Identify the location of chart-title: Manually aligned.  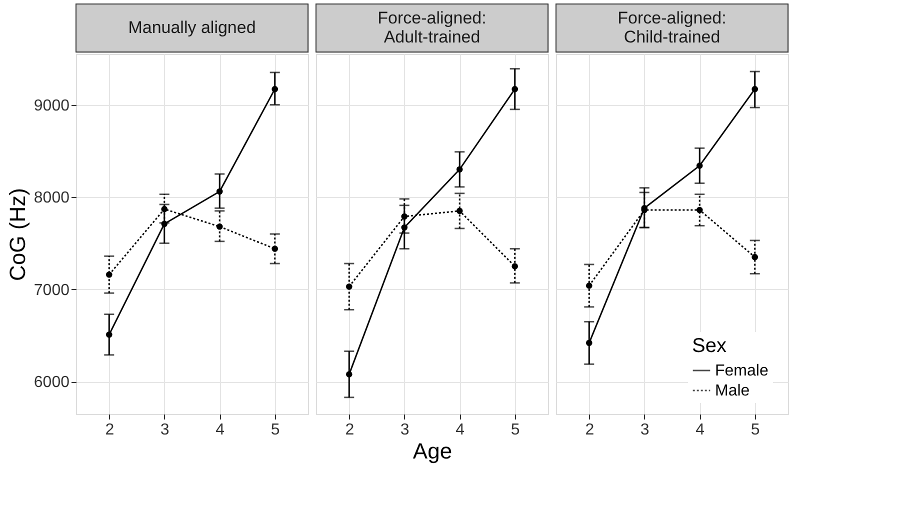
(192, 27).